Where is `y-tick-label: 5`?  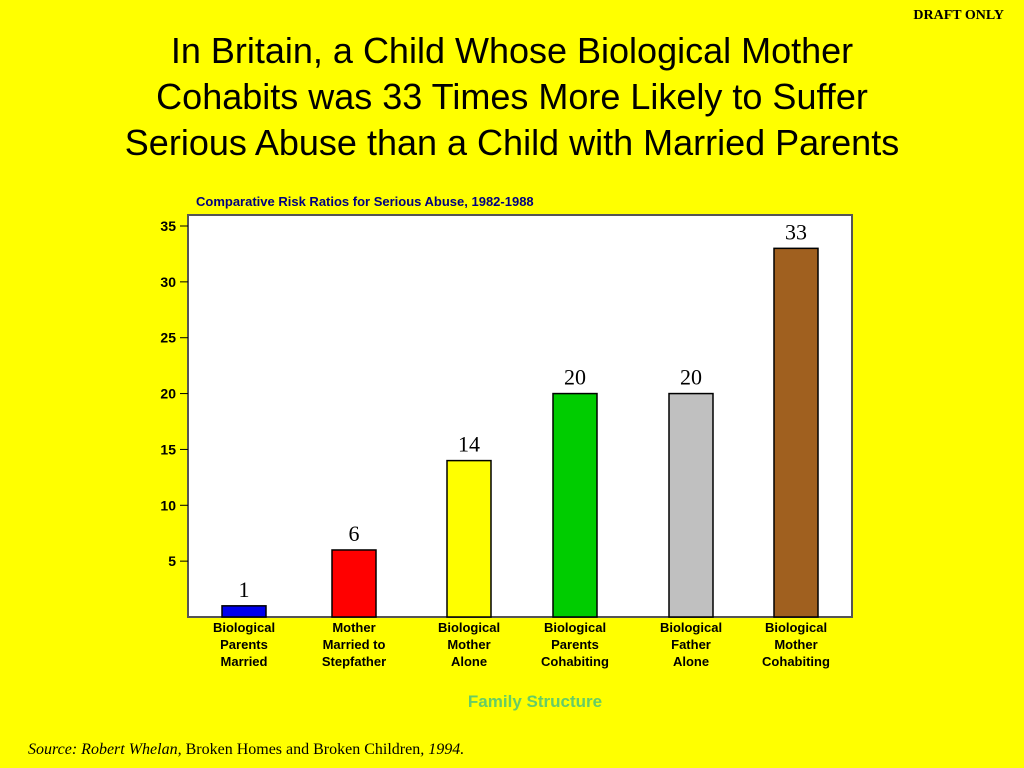 y-tick-label: 5 is located at coordinates (172, 561).